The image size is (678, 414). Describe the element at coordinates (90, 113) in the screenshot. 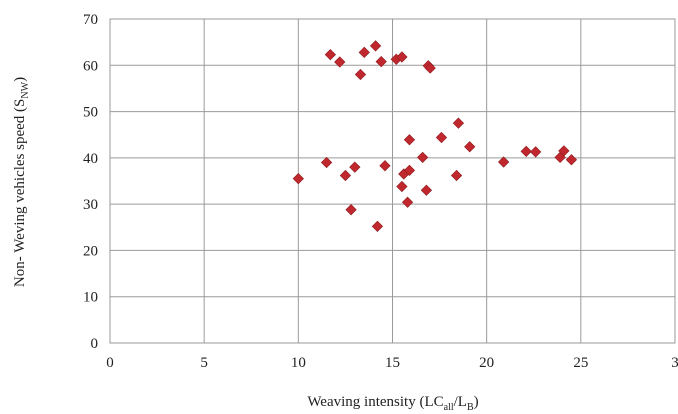

I see `y-tick-label: 50` at that location.